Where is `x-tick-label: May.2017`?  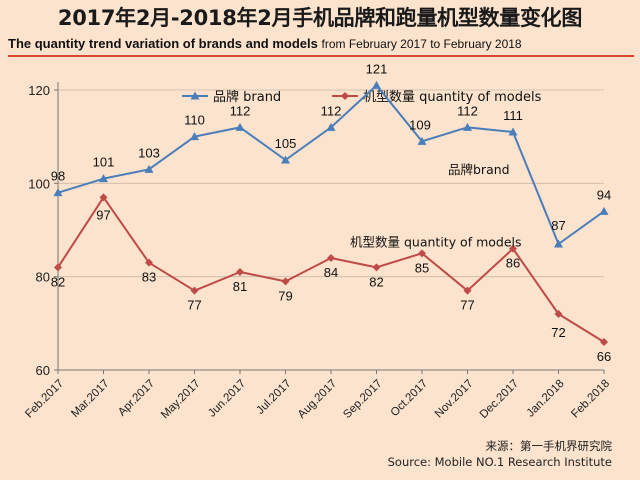
x-tick-label: May.2017 is located at coordinates (181, 400).